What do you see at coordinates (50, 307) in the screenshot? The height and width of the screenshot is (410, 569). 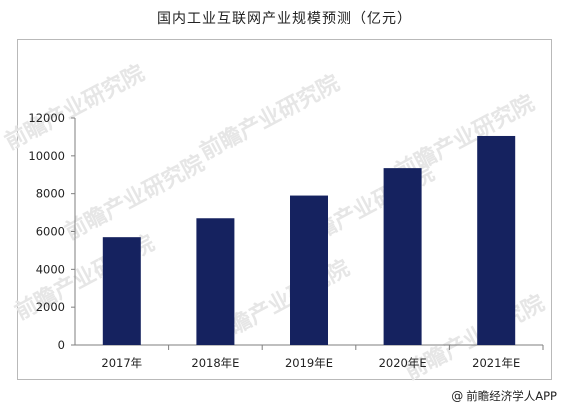 I see `y-tick-label: 2000` at bounding box center [50, 307].